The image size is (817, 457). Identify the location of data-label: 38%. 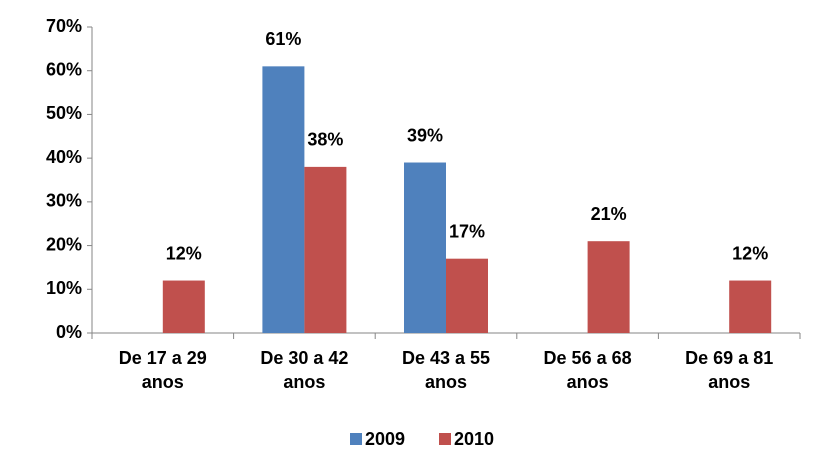
(325, 140).